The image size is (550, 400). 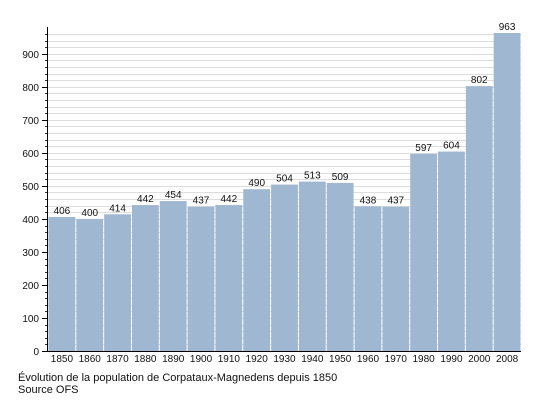 What do you see at coordinates (312, 359) in the screenshot?
I see `x-tick-label-1940: 1940` at bounding box center [312, 359].